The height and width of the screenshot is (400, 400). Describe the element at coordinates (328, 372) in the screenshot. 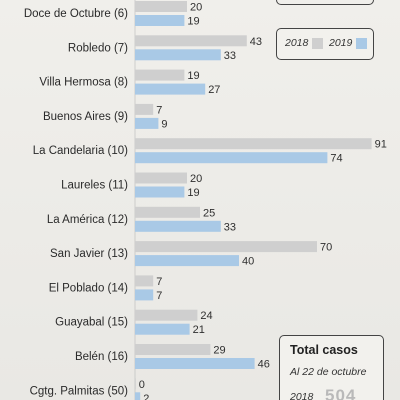

I see `total-cases-subtitle: Al 22 de octubre` at that location.